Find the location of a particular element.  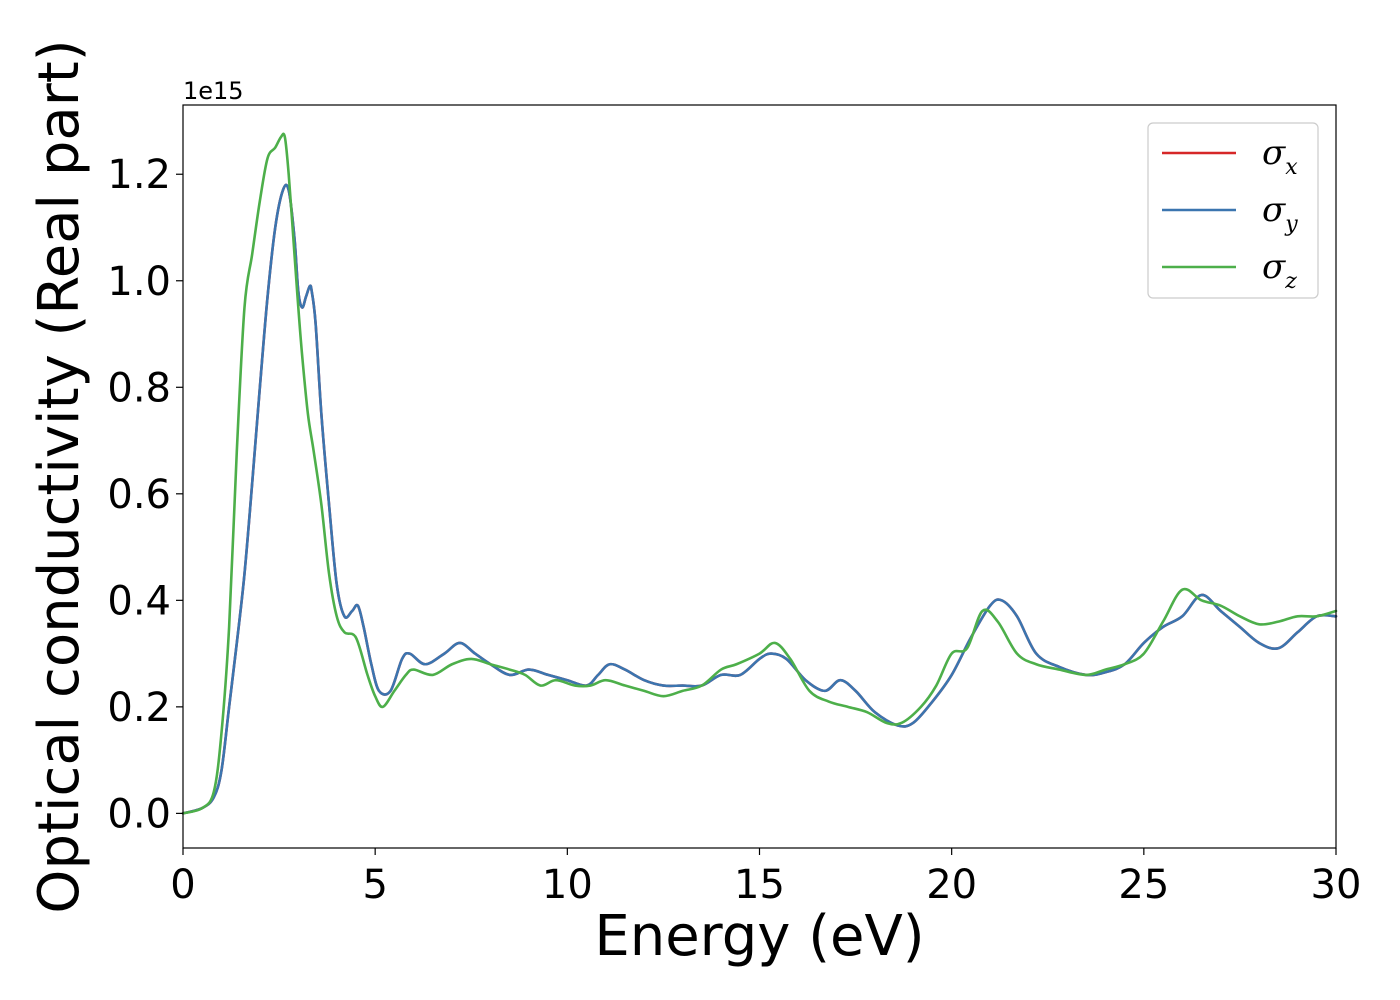

legend-label-z: σz is located at coordinates (1279, 270).